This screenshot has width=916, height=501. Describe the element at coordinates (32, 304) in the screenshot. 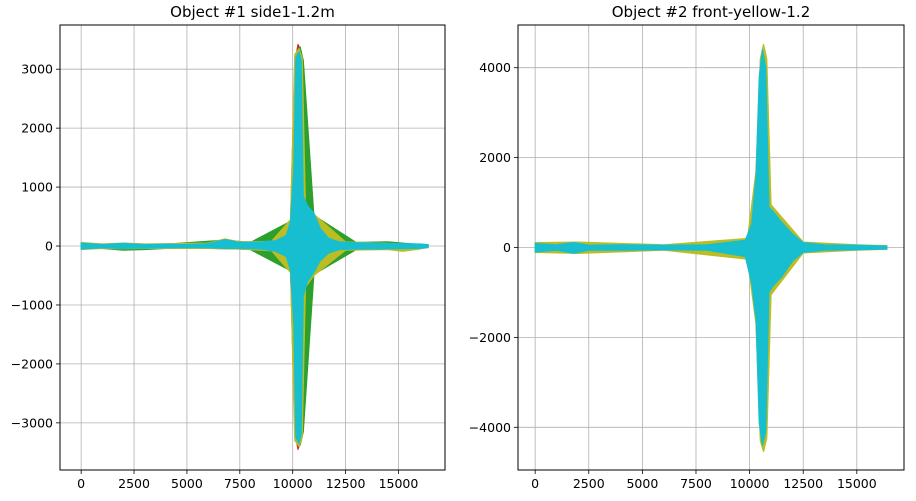

I see `y-tick-label: −1000` at that location.